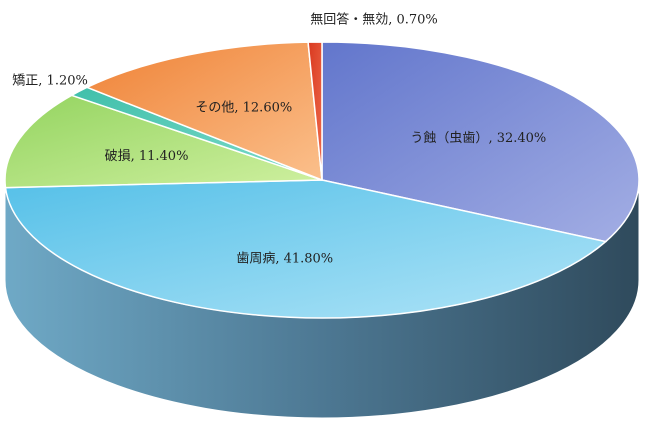  What do you see at coordinates (416, 19) in the screenshot?
I see `value-label: 0.70%` at bounding box center [416, 19].